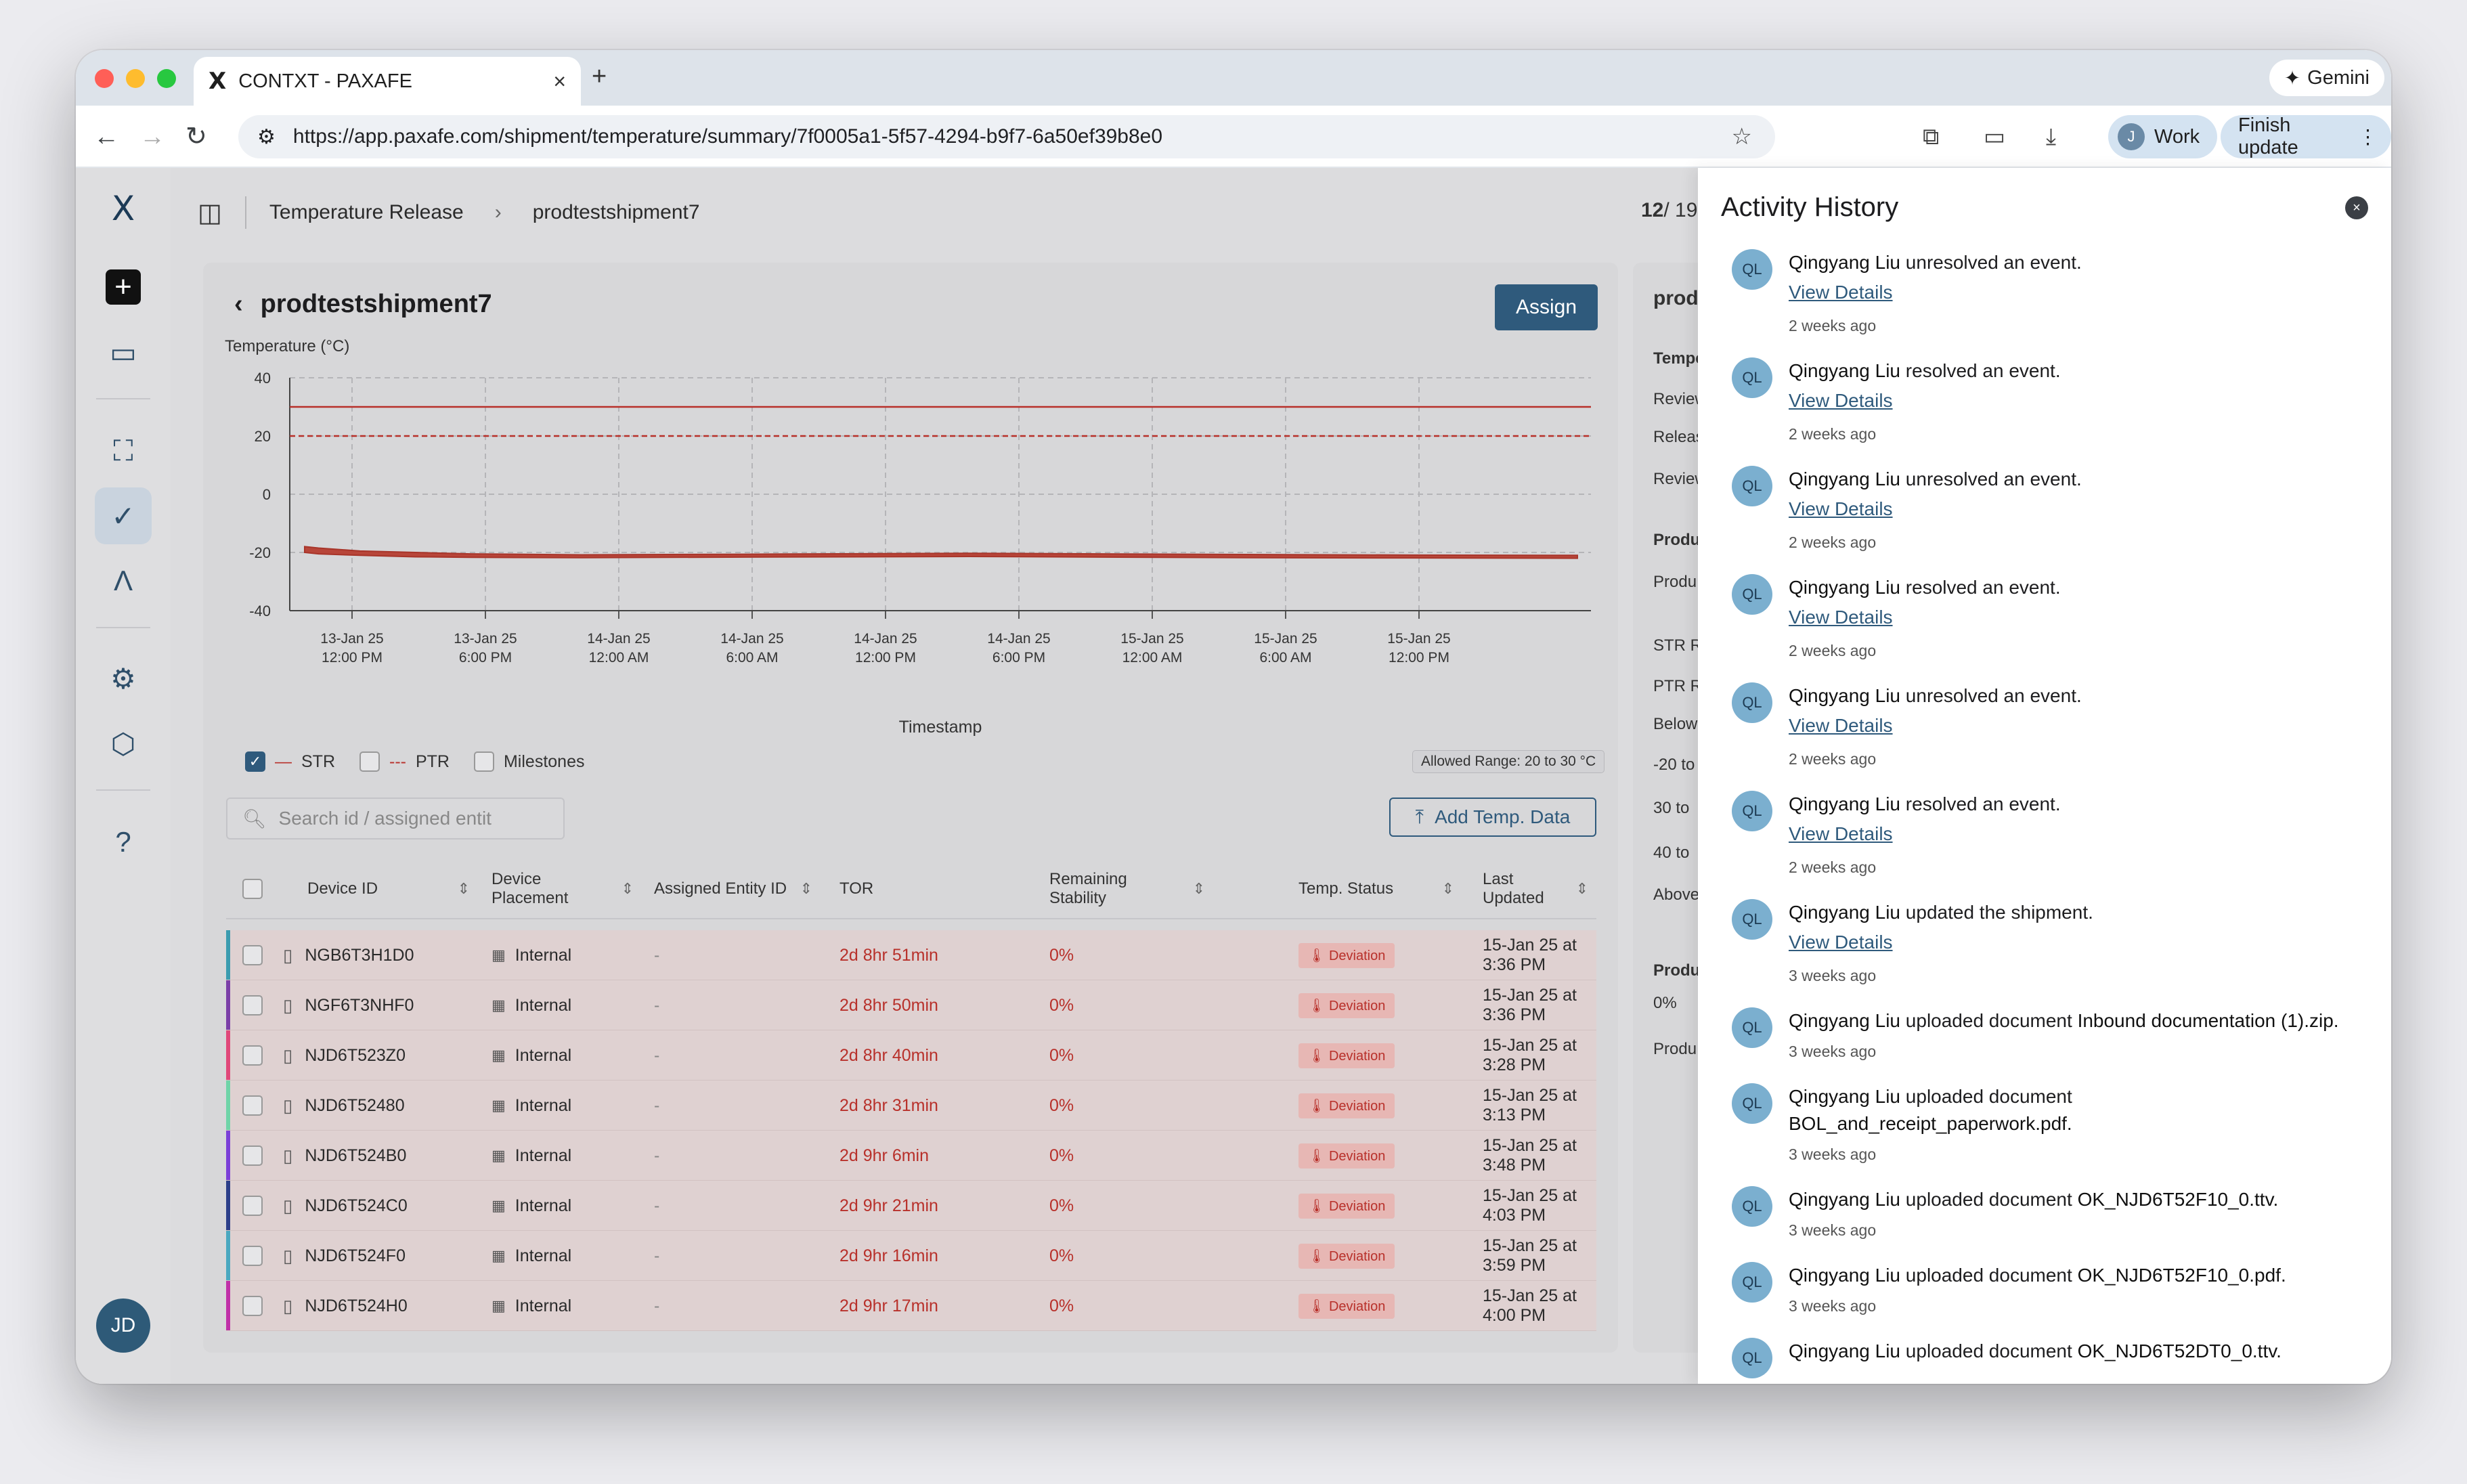 The image size is (2467, 1484). I want to click on finish-update-button: Finish update ⋮, so click(2306, 136).